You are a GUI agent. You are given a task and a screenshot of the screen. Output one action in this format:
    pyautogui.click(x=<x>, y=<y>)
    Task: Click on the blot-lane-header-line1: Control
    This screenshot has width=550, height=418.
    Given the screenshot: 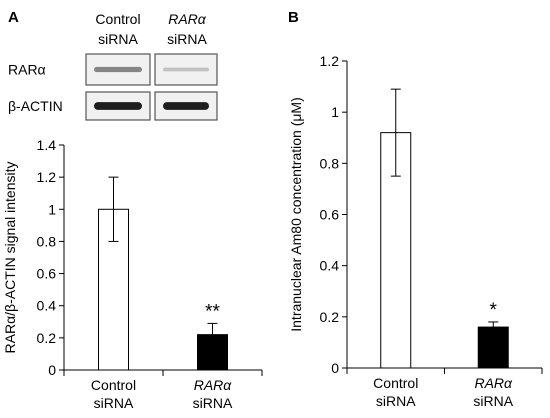 What is the action you would take?
    pyautogui.click(x=117, y=19)
    